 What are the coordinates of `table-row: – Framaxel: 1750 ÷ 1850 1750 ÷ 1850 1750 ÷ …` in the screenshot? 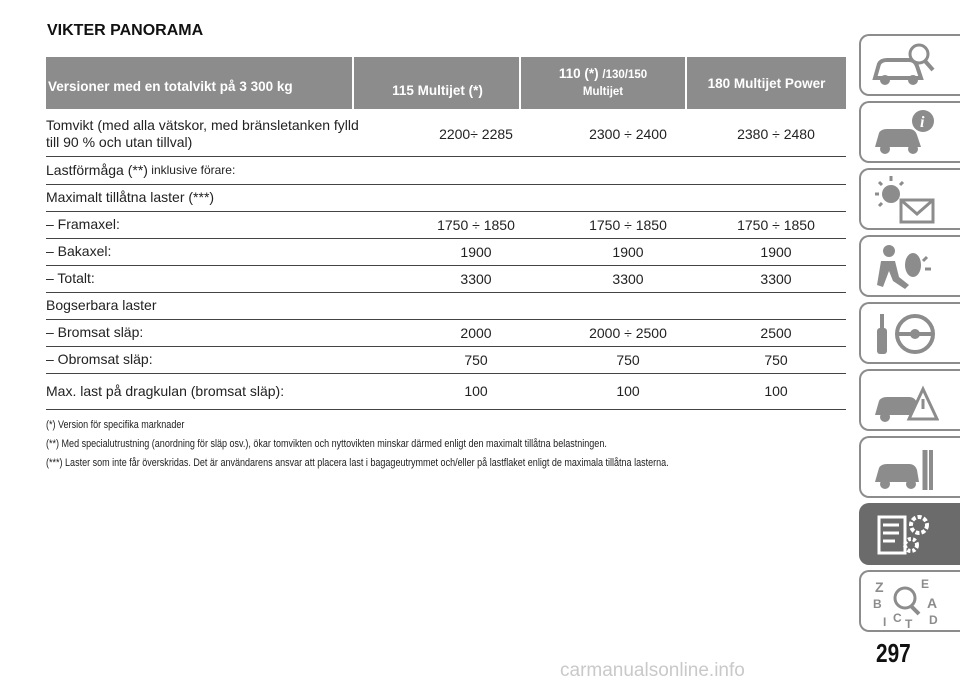 It's located at (446, 225).